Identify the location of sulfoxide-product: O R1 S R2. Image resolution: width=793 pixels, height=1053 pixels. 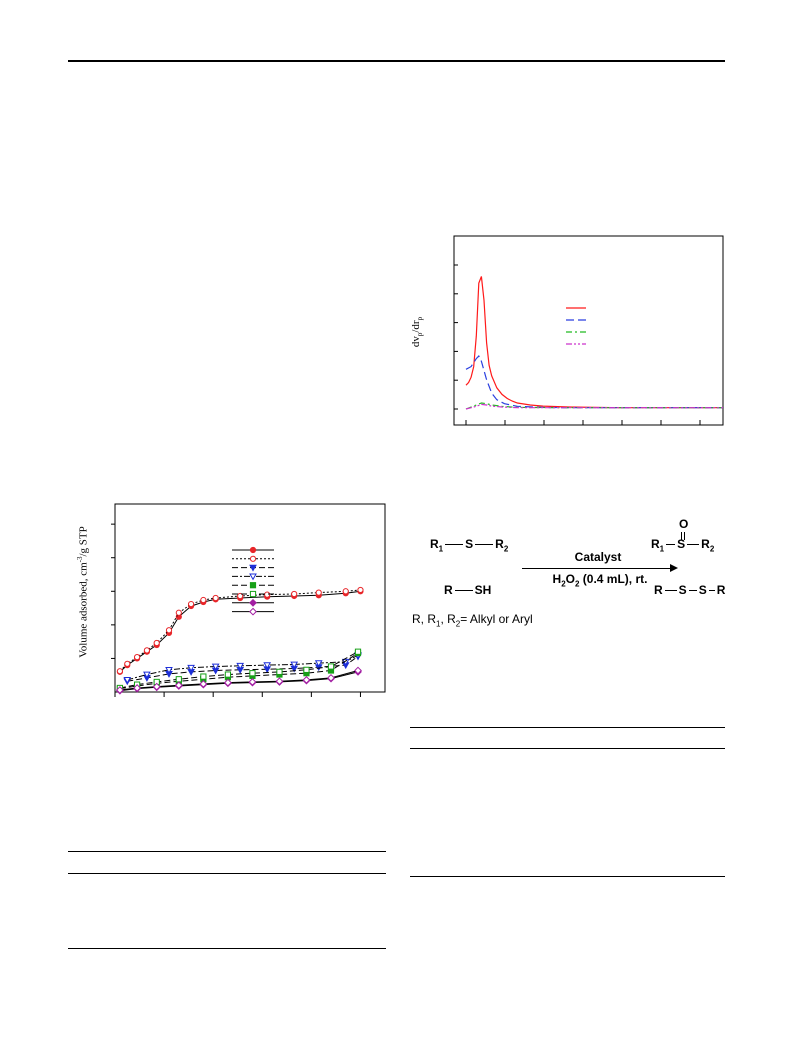
(691, 539).